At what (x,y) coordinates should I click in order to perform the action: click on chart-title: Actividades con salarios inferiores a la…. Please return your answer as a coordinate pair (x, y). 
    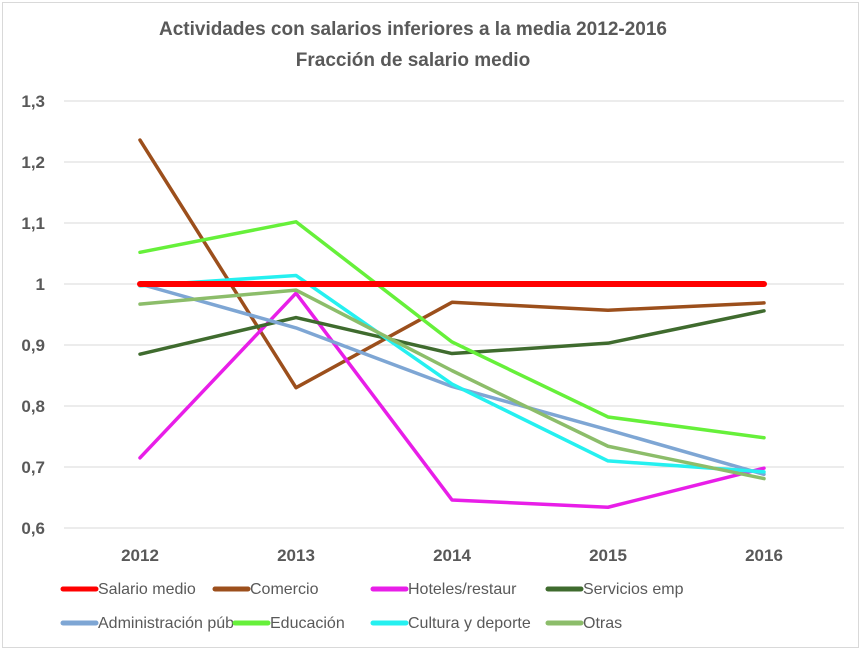
    Looking at the image, I should click on (413, 29).